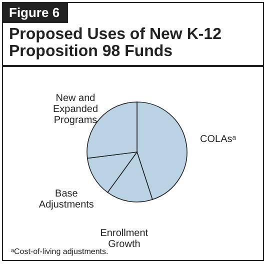 This screenshot has height=266, width=269. Describe the element at coordinates (35, 13) in the screenshot. I see `chart-subtitle: Figure 6` at that location.